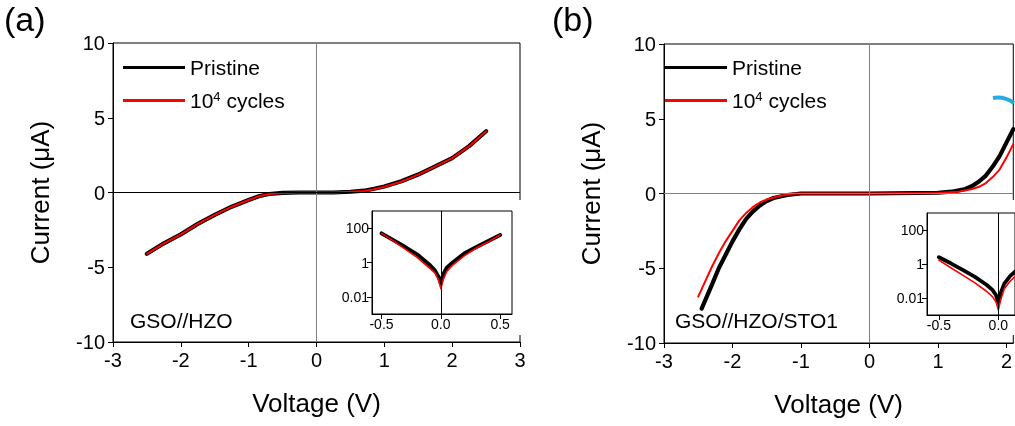 The image size is (1015, 426). What do you see at coordinates (500, 324) in the screenshot?
I see `x-tick-label: 0.5` at bounding box center [500, 324].